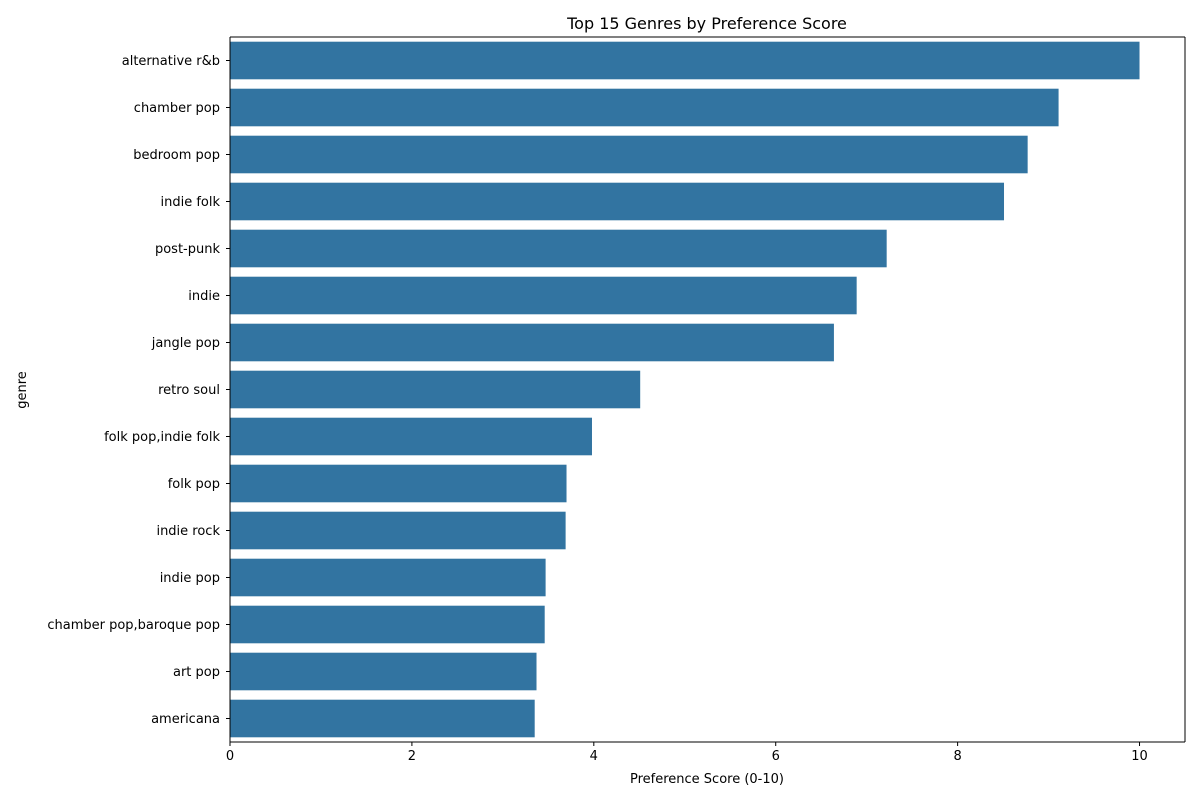 The height and width of the screenshot is (804, 1200). What do you see at coordinates (706, 23) in the screenshot?
I see `chart-title: Top 15 Genres by Preference Score` at bounding box center [706, 23].